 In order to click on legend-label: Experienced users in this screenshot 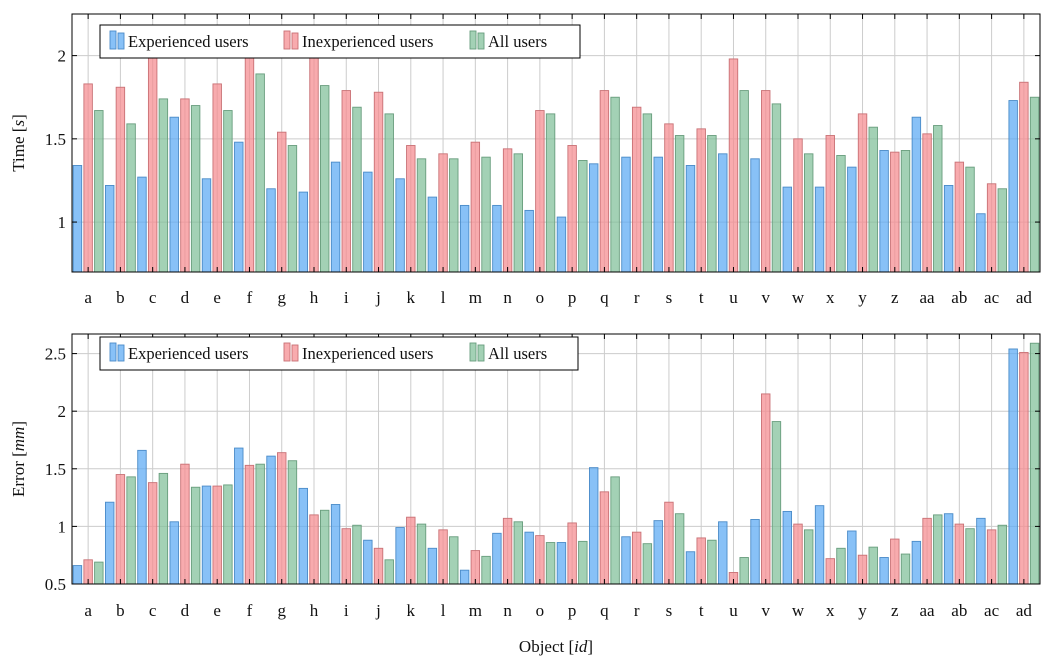, I will do `click(188, 41)`.